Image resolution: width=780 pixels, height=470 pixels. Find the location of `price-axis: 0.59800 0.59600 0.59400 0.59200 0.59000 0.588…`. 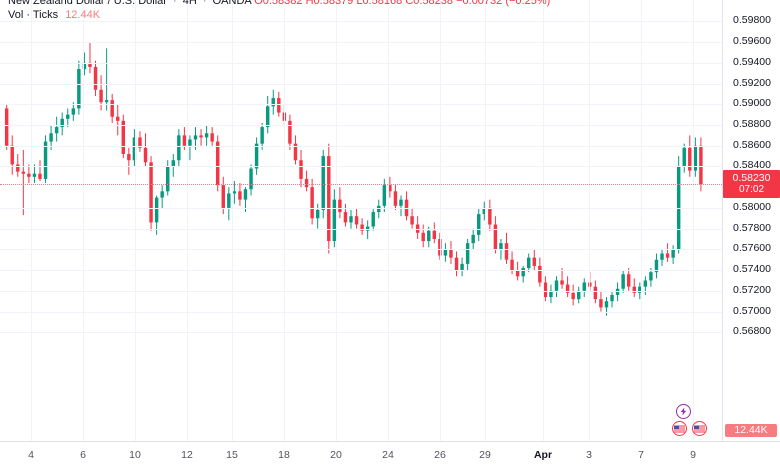

price-axis: 0.59800 0.59600 0.59400 0.59200 0.59000 0.588… is located at coordinates (751, 220).